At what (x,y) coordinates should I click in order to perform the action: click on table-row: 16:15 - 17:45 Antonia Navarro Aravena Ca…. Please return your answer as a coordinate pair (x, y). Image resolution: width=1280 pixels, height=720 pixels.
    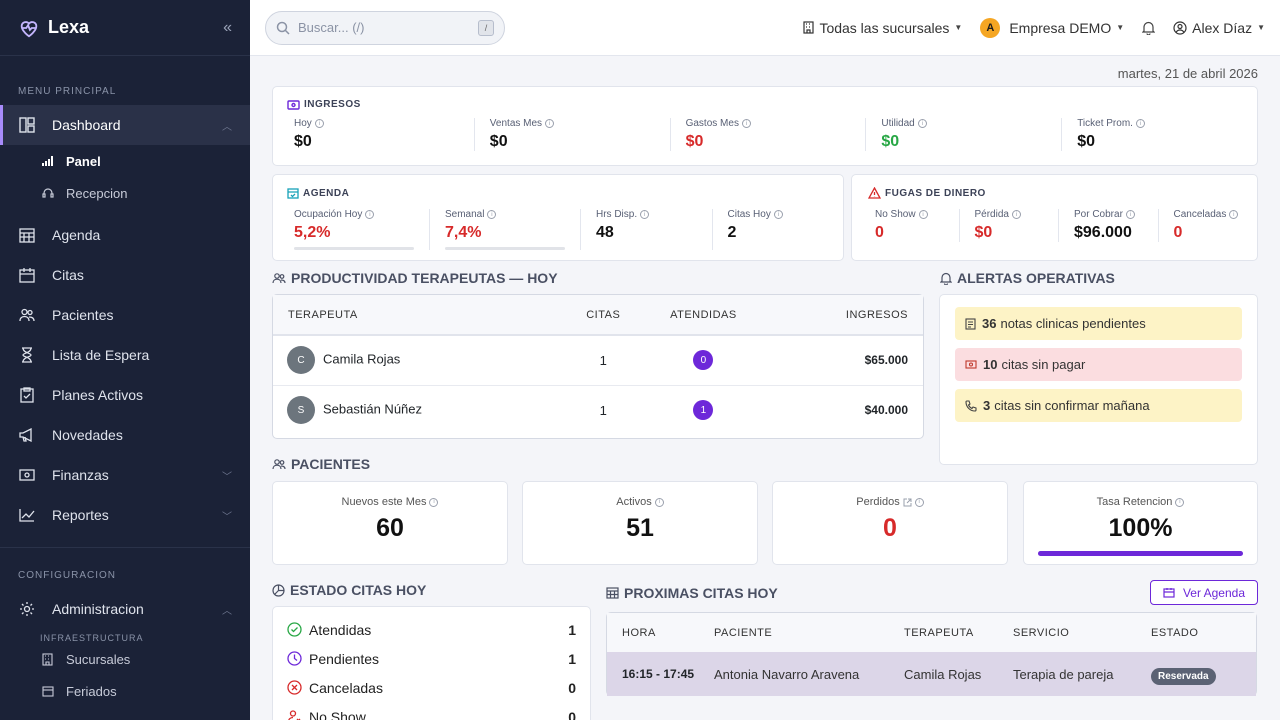
    Looking at the image, I should click on (931, 674).